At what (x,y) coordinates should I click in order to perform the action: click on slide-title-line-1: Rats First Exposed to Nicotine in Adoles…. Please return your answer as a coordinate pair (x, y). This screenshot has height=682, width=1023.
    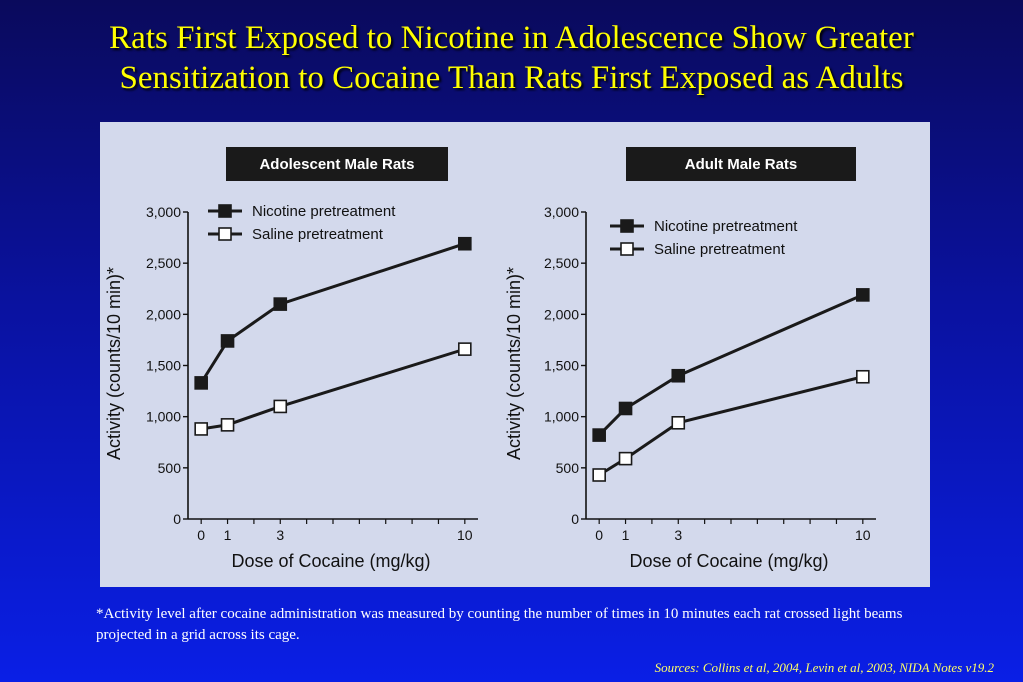
    Looking at the image, I should click on (511, 38).